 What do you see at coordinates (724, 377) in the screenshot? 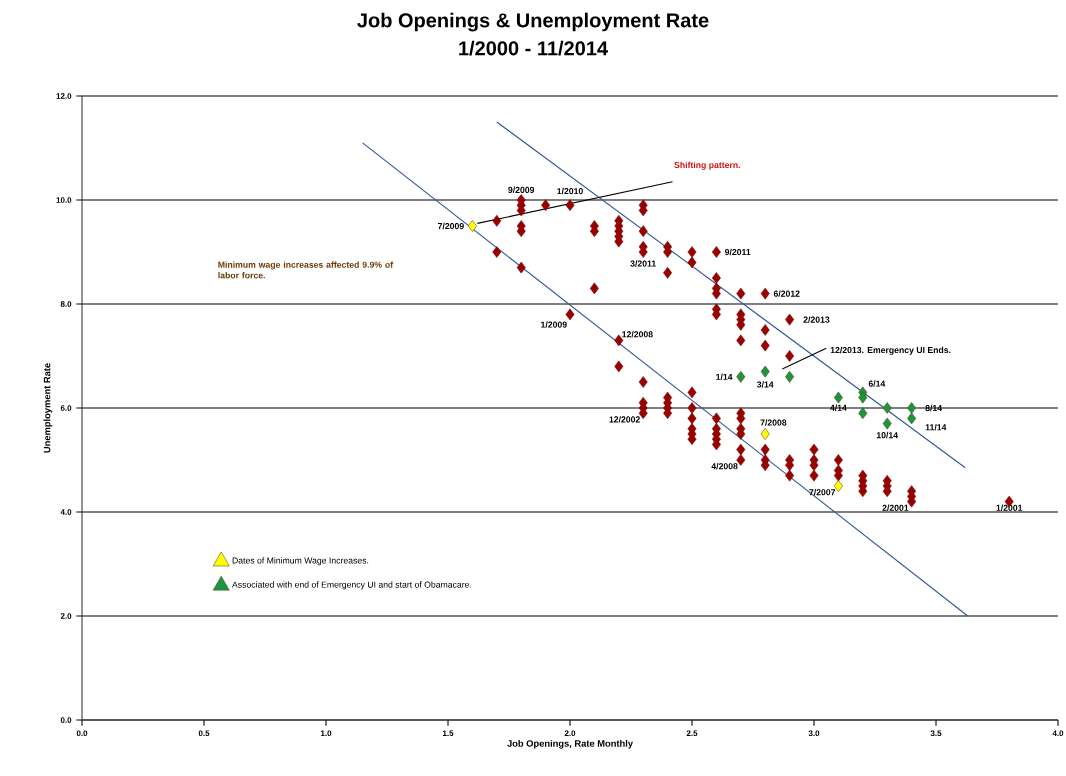
I see `annotation: 1/14` at bounding box center [724, 377].